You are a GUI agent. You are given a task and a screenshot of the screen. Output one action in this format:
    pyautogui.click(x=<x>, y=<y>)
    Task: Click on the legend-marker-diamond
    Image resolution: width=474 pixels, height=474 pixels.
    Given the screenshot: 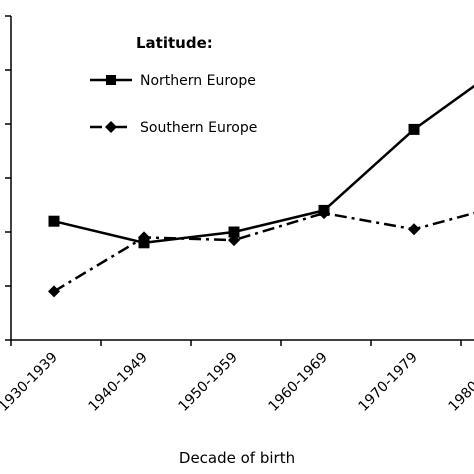 What is the action you would take?
    pyautogui.click(x=111, y=127)
    